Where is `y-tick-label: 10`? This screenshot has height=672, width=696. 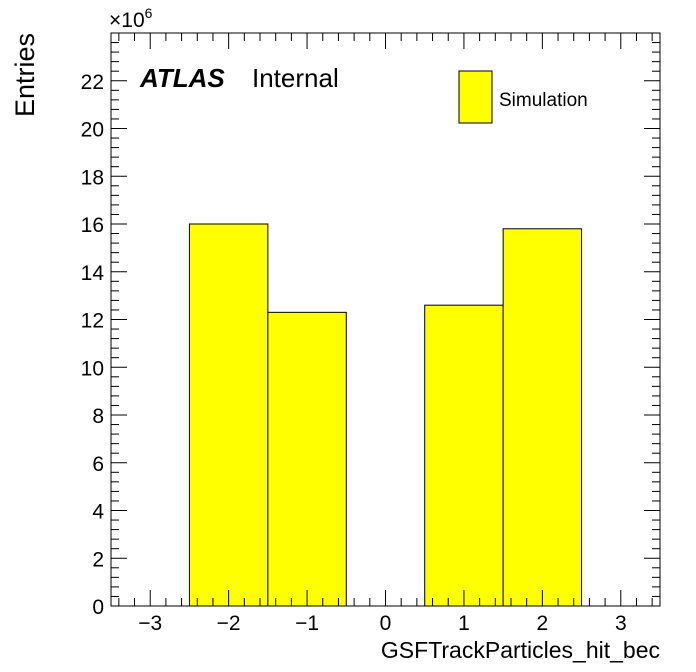
y-tick-label: 10 is located at coordinates (92, 368).